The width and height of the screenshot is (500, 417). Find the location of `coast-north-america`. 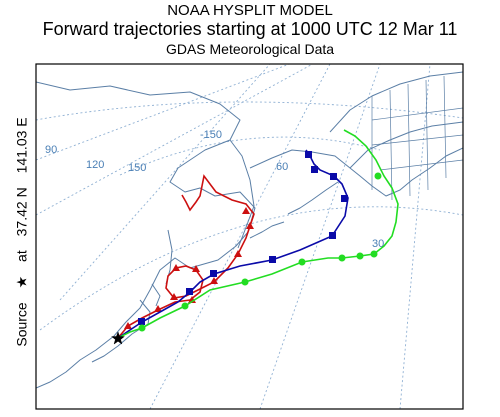

coast-north-america is located at coordinates (396, 120).